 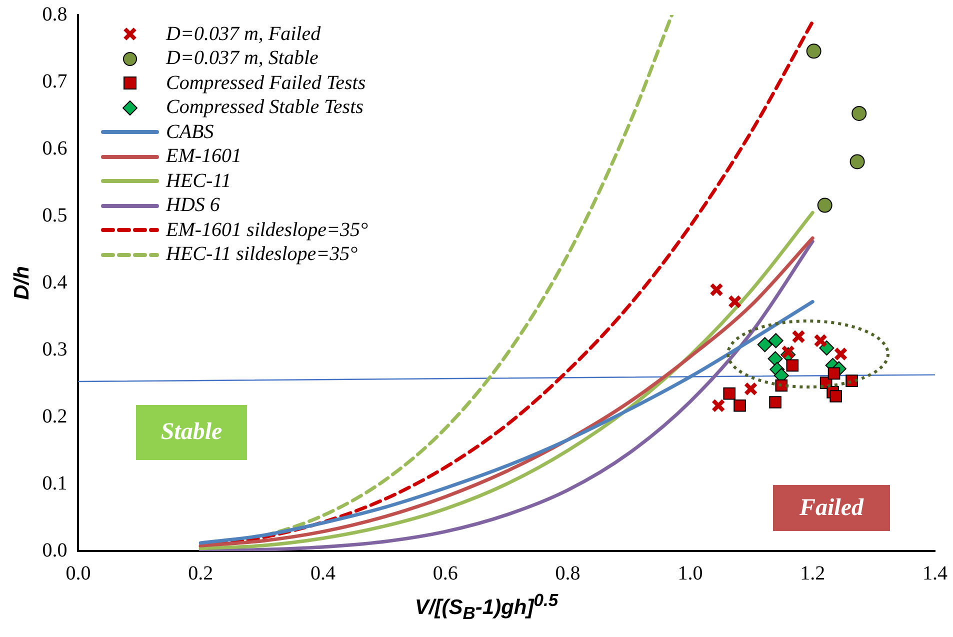 What do you see at coordinates (55, 81) in the screenshot?
I see `y-tick-label: 0.7` at bounding box center [55, 81].